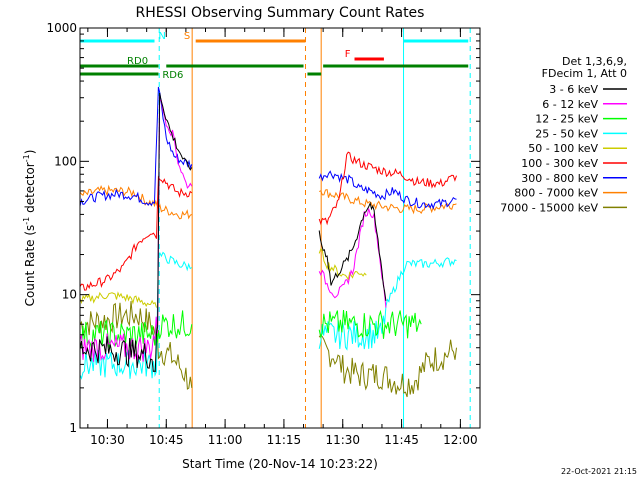 This screenshot has width=640, height=480. Describe the element at coordinates (599, 471) in the screenshot. I see `footer-timestamp: 22-Oct-2021 21:15` at that location.